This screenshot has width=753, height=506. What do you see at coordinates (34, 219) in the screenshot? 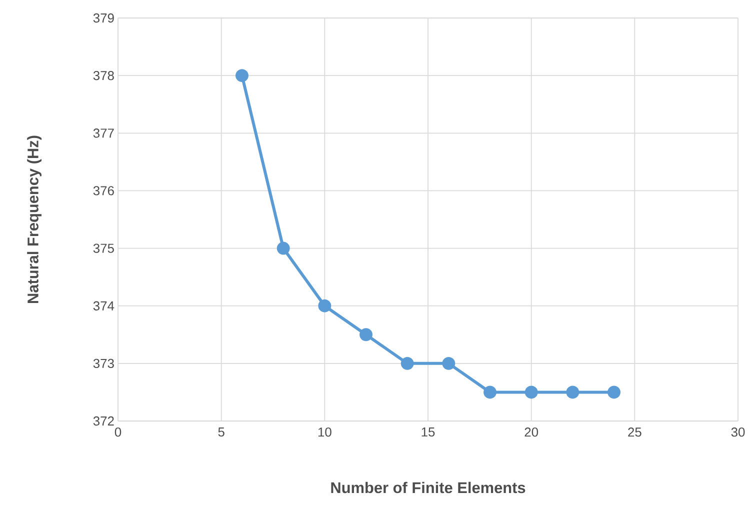
I see `y-axis-title: Natural Frequency (Hz)` at bounding box center [34, 219].